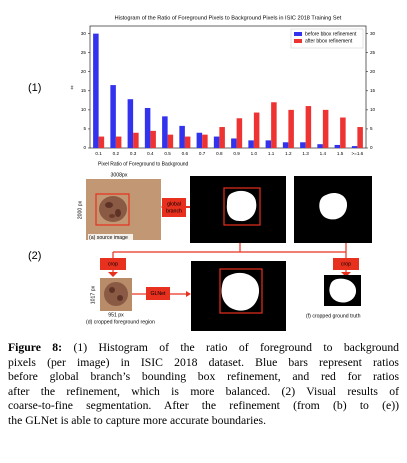 The image size is (407, 463). I want to click on y-tick-label: 0, so click(84, 147).